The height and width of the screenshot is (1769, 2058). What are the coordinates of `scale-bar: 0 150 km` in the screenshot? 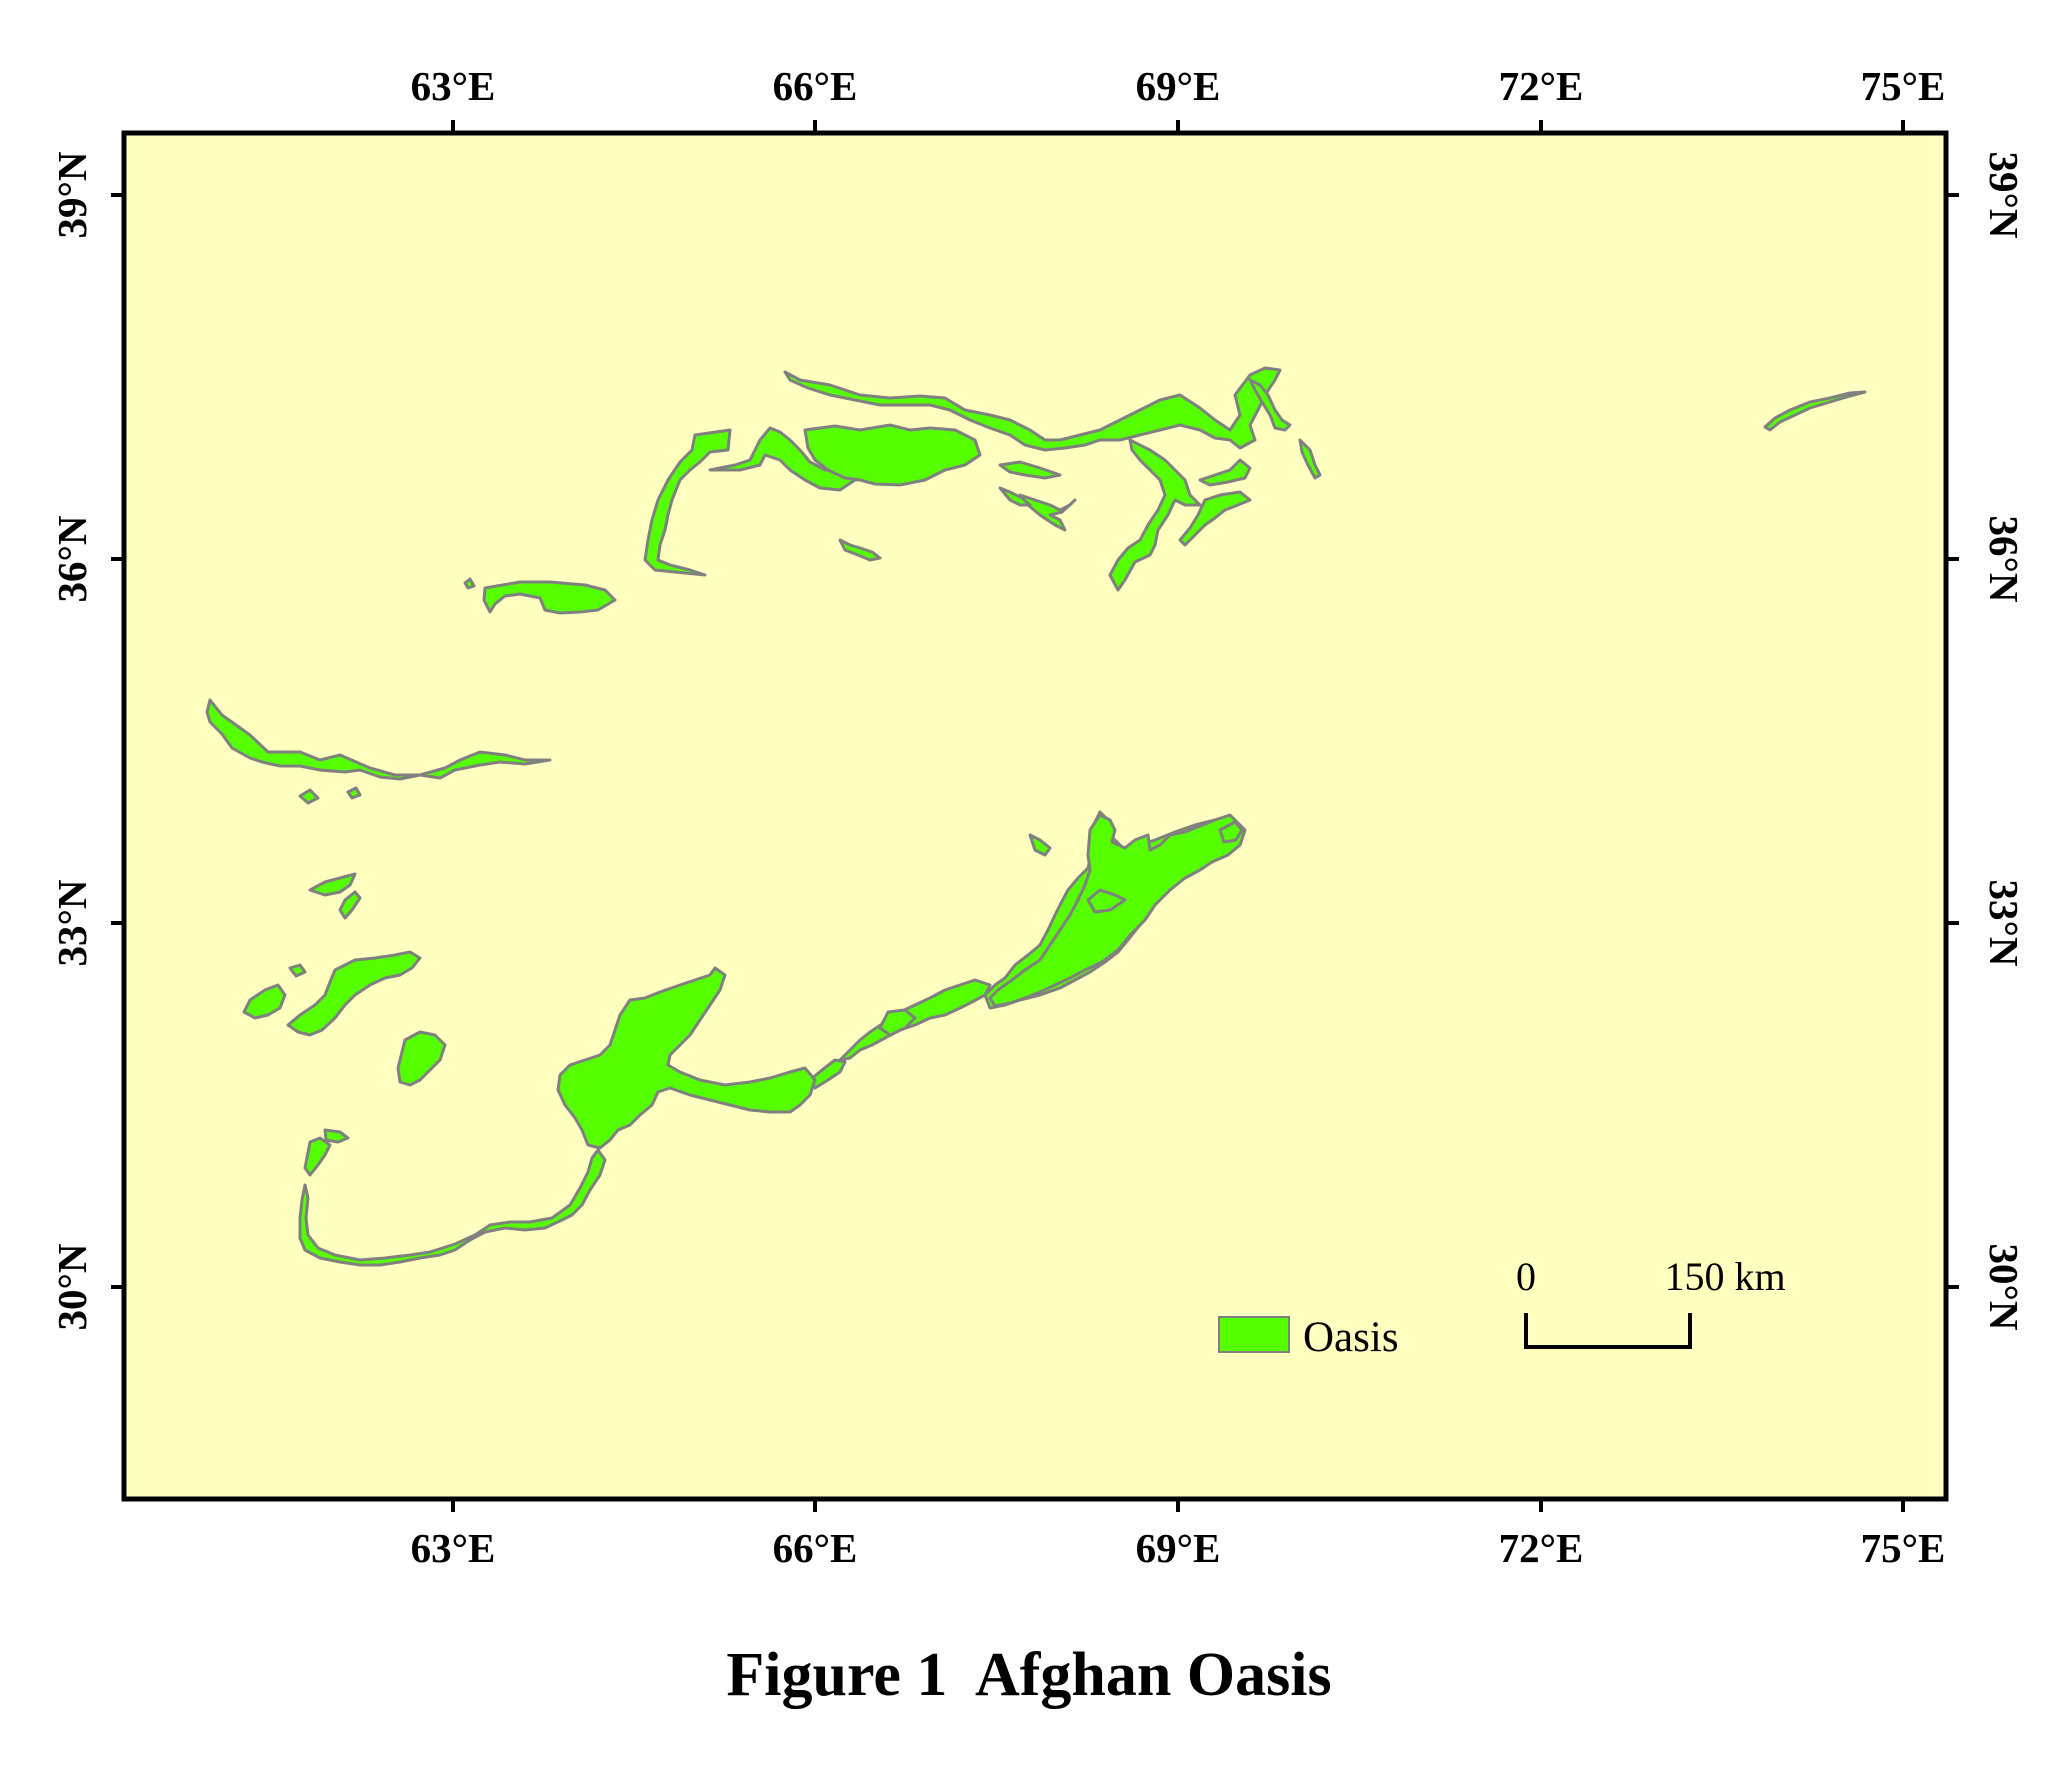 It's located at (1651, 1301).